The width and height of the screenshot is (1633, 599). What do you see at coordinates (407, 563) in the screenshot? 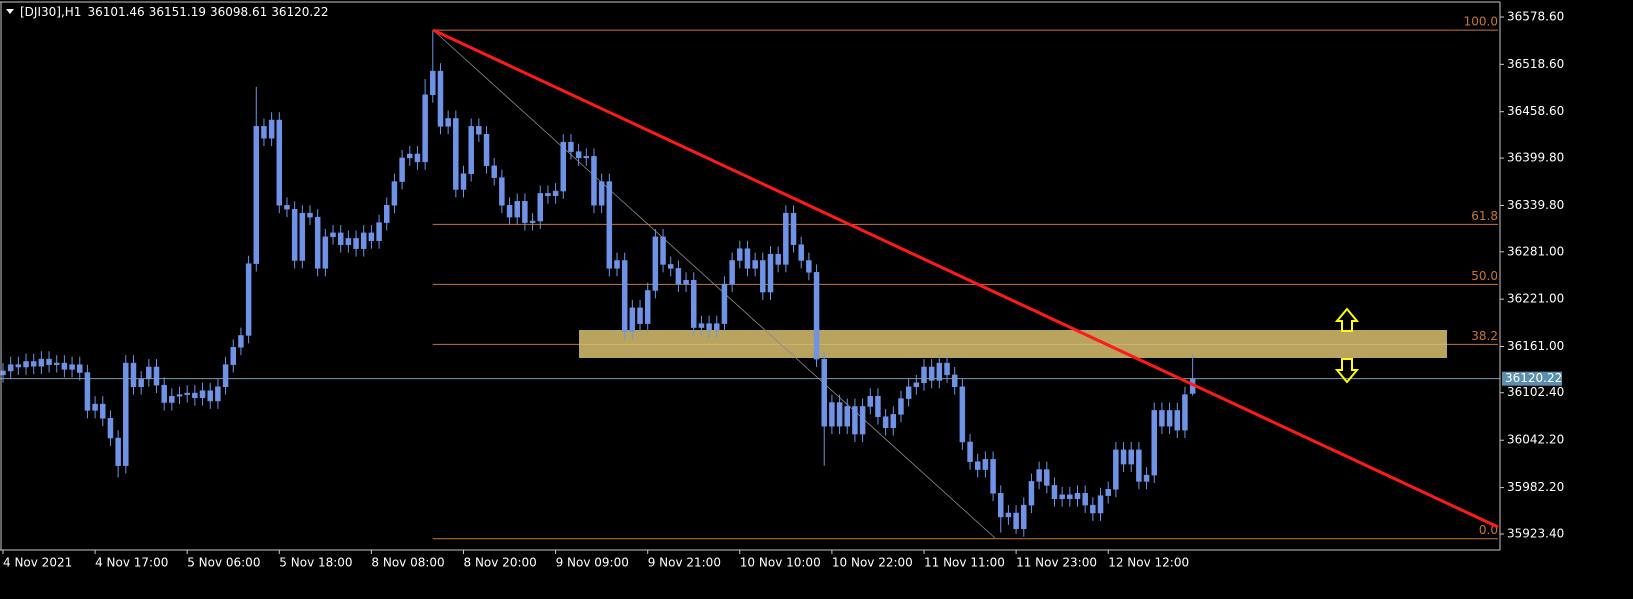
I see `x-tick-label: 8 Nov 08:00` at bounding box center [407, 563].